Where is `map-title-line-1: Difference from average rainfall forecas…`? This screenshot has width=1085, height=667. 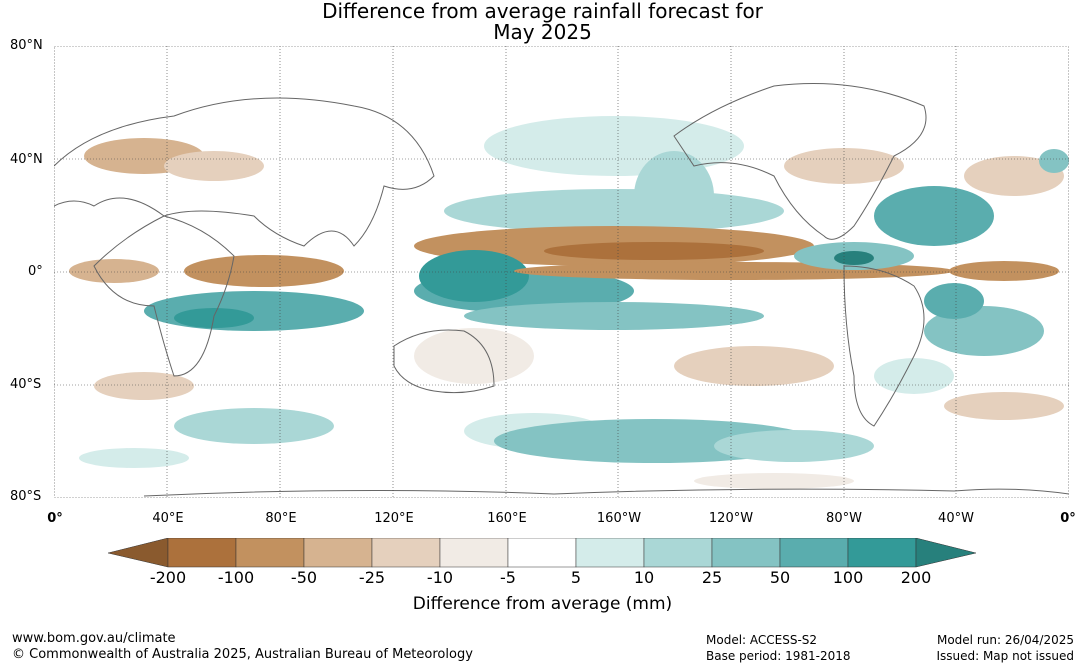
map-title-line-1: Difference from average rainfall forecas… is located at coordinates (542, 11).